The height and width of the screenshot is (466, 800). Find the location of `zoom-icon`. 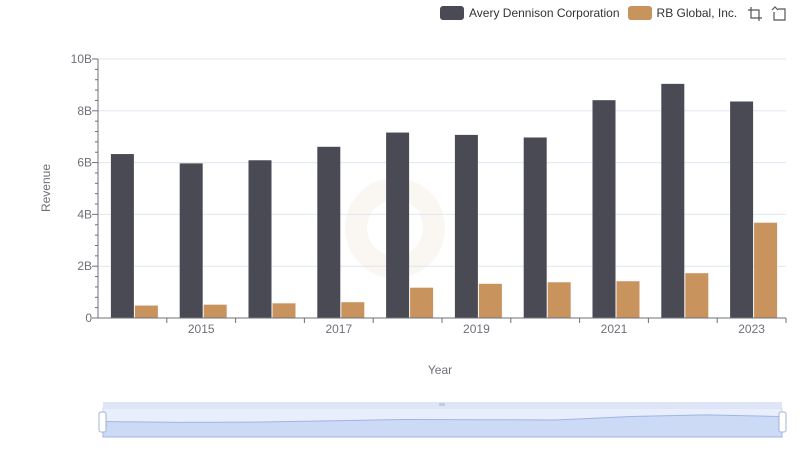

zoom-icon is located at coordinates (755, 14).